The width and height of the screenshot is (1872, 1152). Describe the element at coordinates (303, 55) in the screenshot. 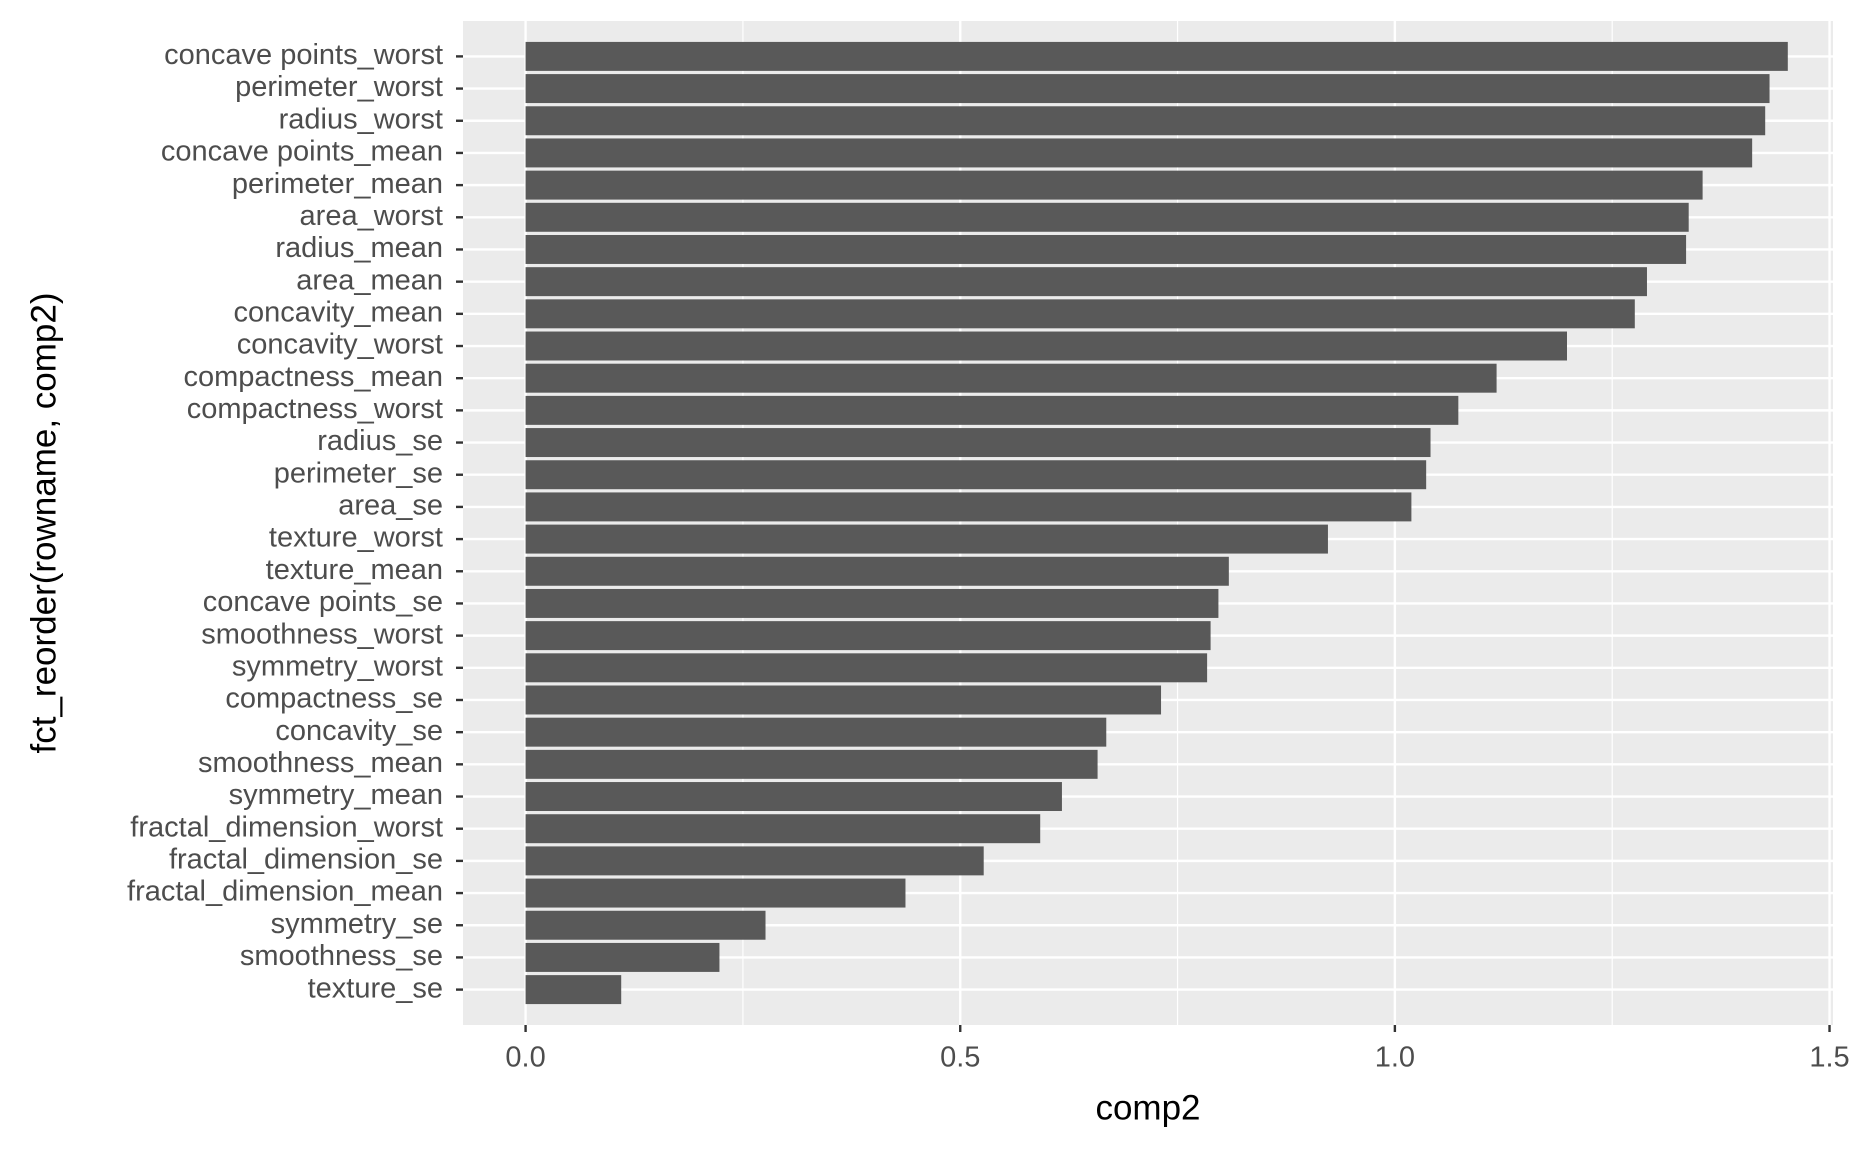

I see `y-tick-label: concave points_worst` at that location.